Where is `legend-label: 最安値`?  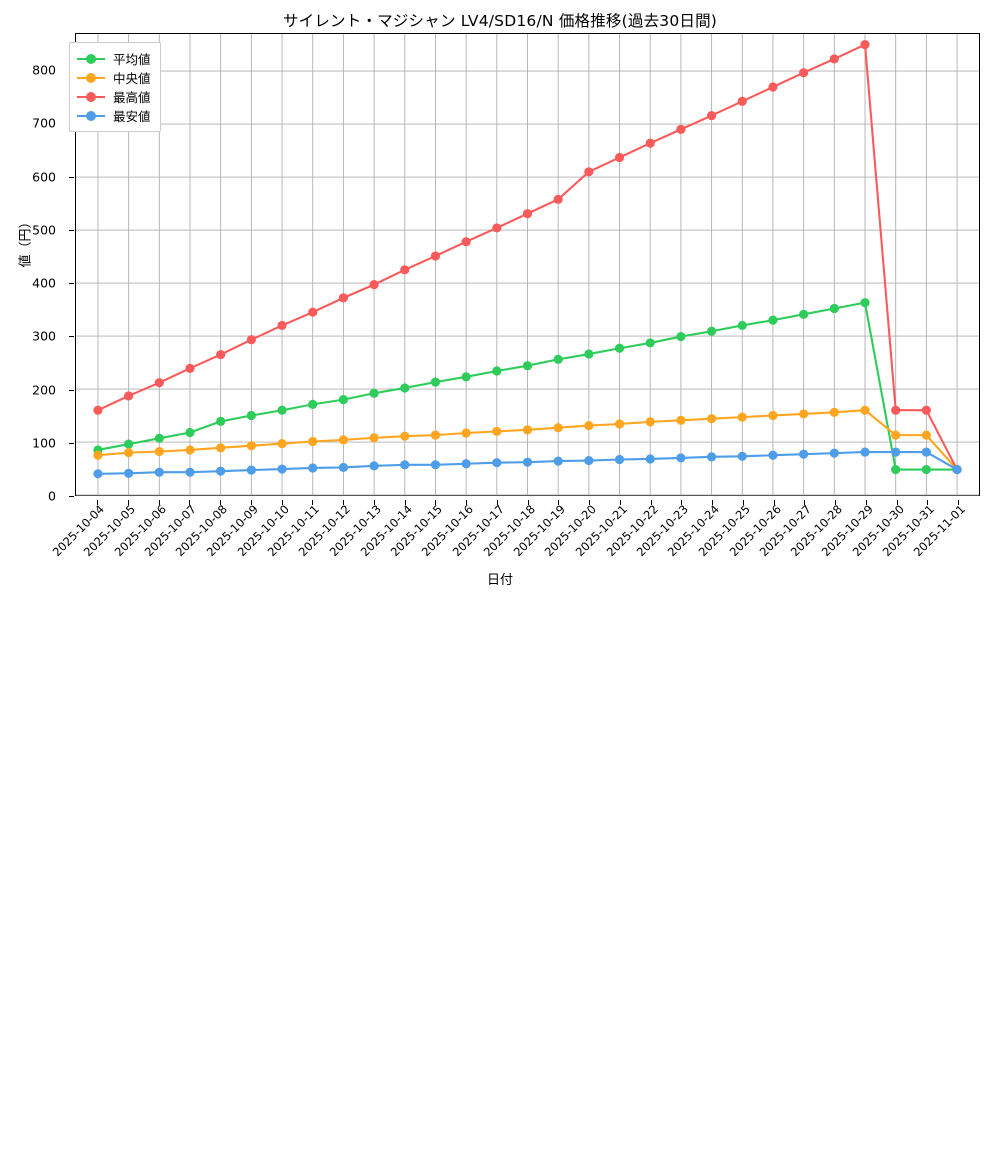
legend-label: 最安値 is located at coordinates (132, 116).